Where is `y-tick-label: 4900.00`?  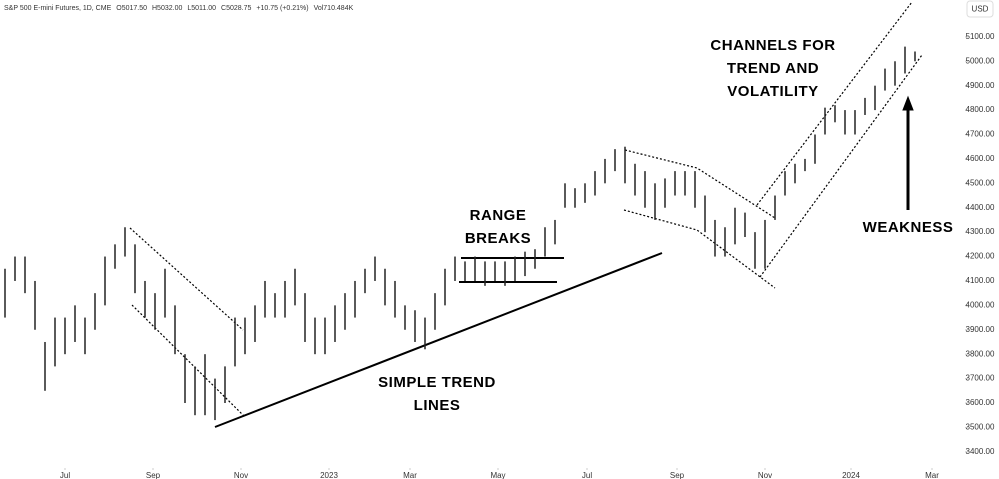 y-tick-label: 4900.00 is located at coordinates (980, 85).